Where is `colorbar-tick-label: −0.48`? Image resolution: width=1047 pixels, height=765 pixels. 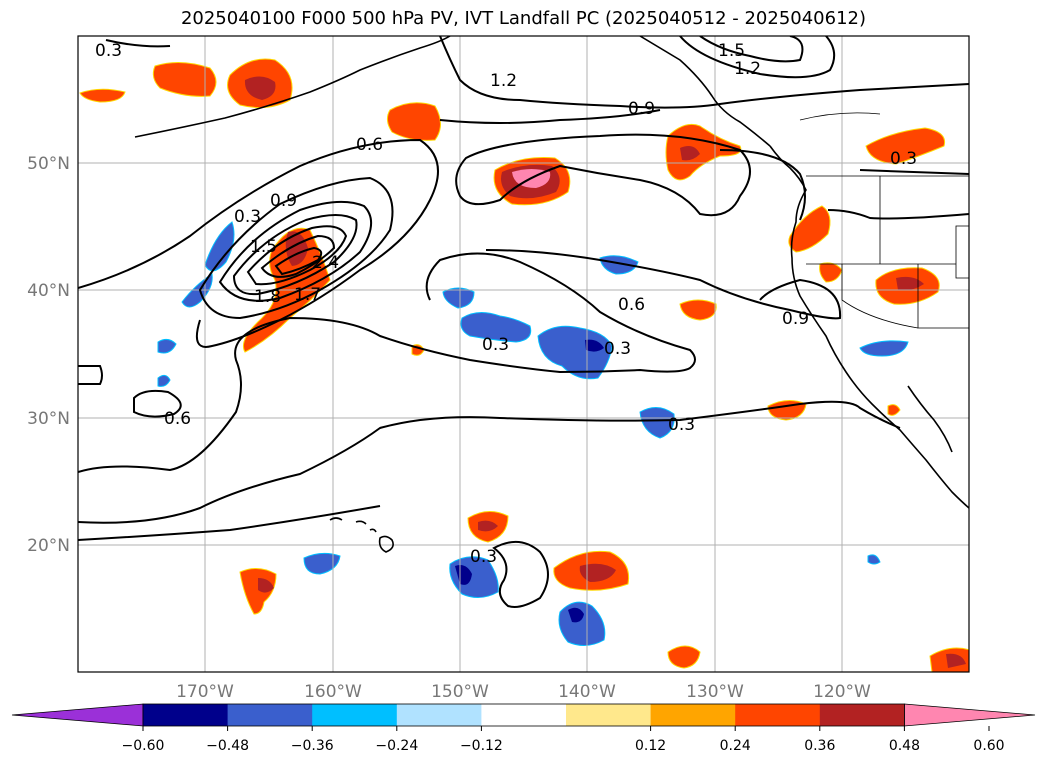 colorbar-tick-label: −0.48 is located at coordinates (227, 746).